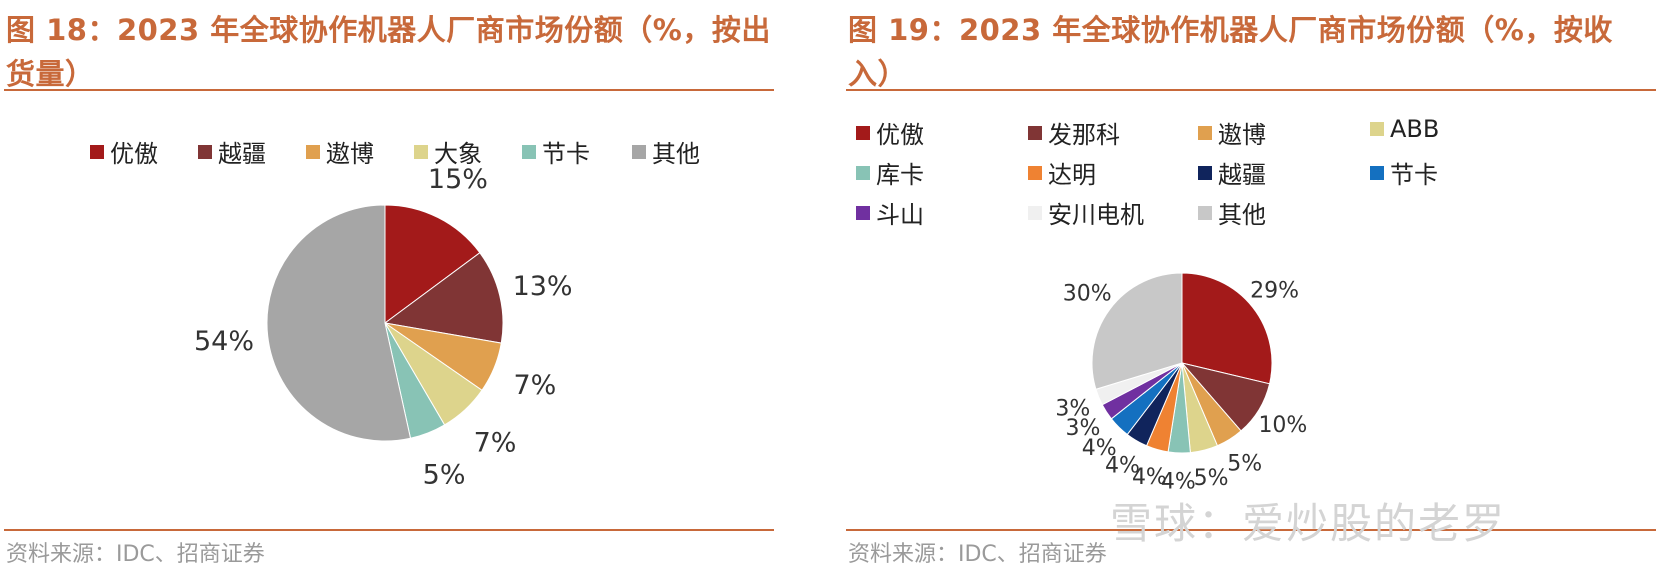 Image resolution: width=1659 pixels, height=572 pixels. Describe the element at coordinates (1415, 129) in the screenshot. I see `legend-label: ABB` at that location.